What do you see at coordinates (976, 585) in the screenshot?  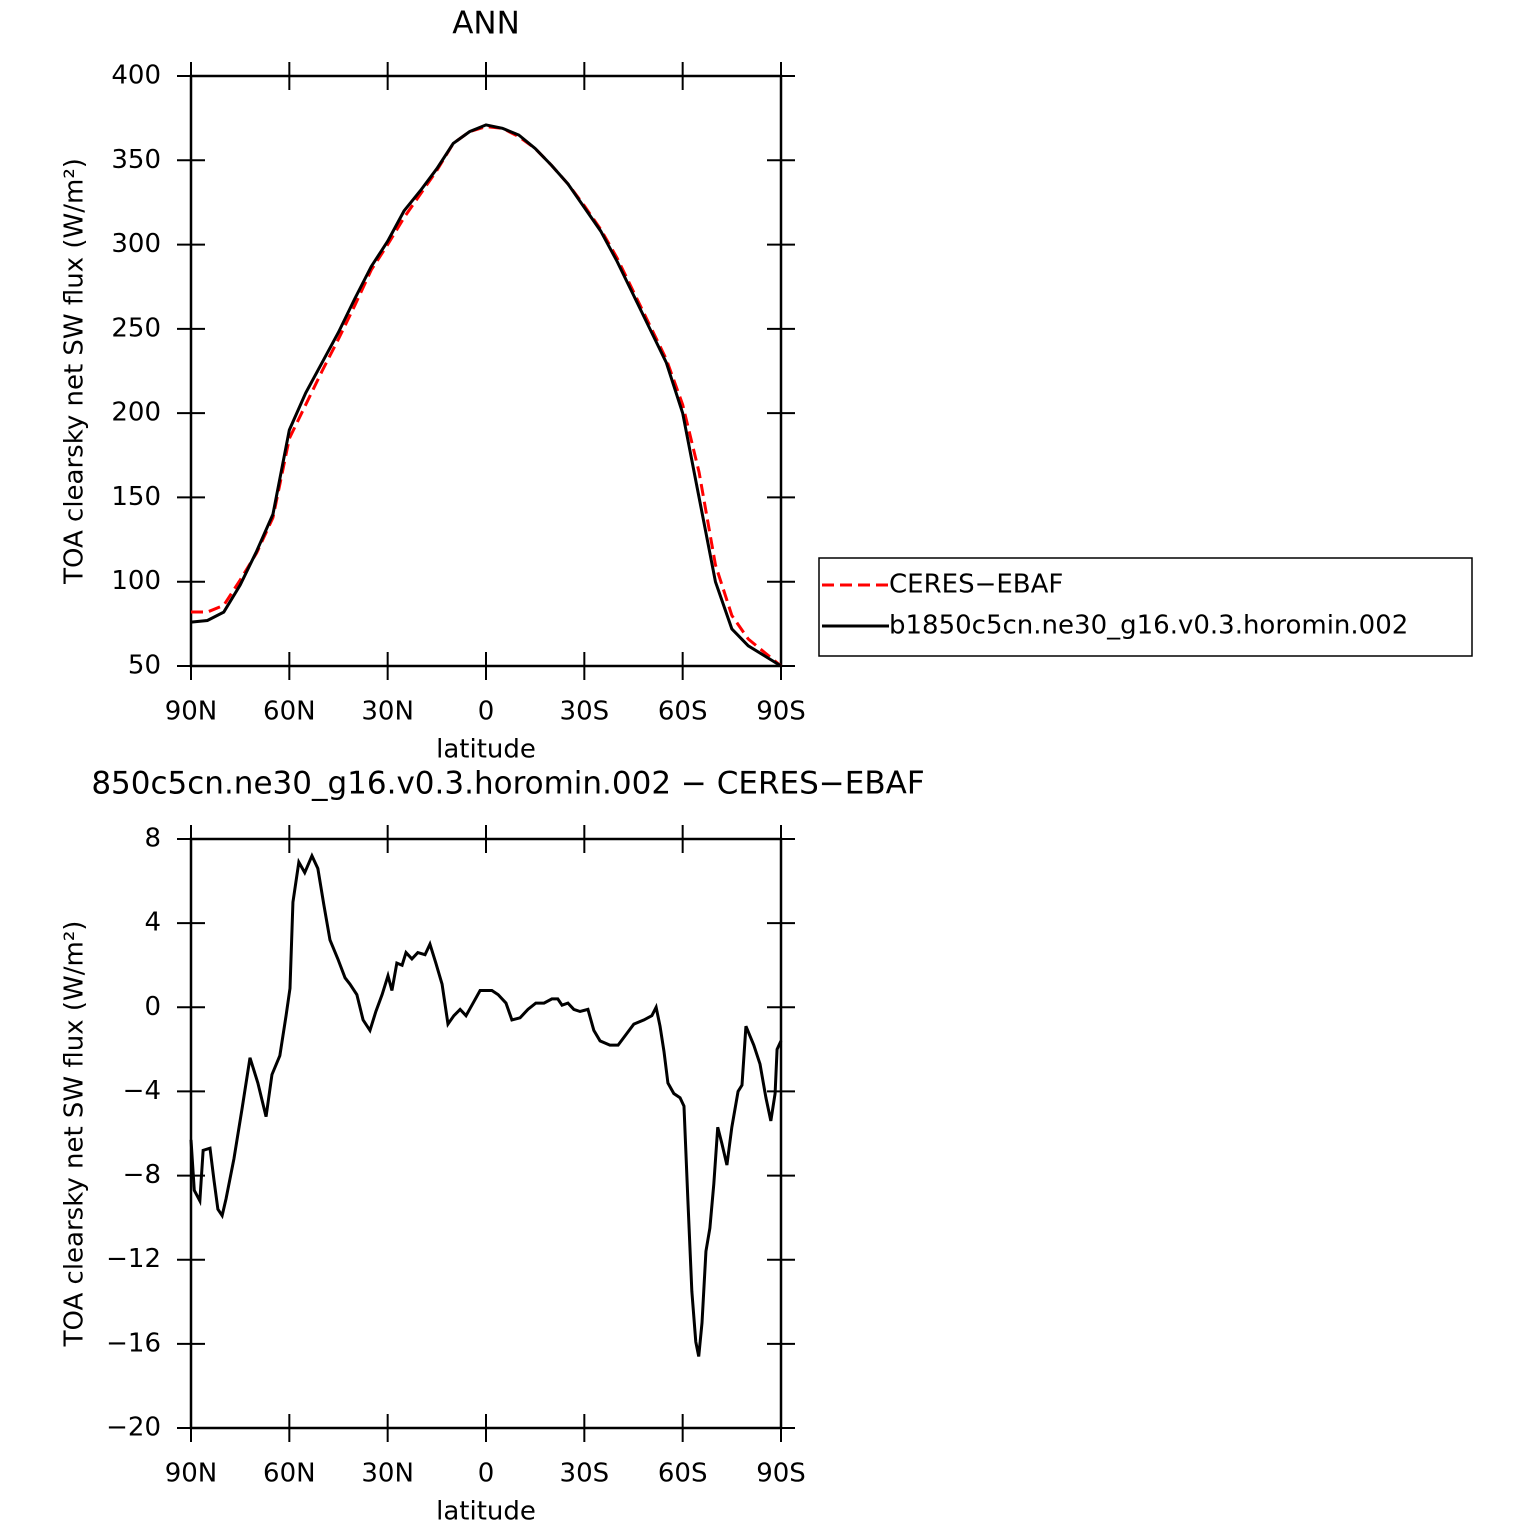 I see `legend-label: CERES−EBAF` at bounding box center [976, 585].